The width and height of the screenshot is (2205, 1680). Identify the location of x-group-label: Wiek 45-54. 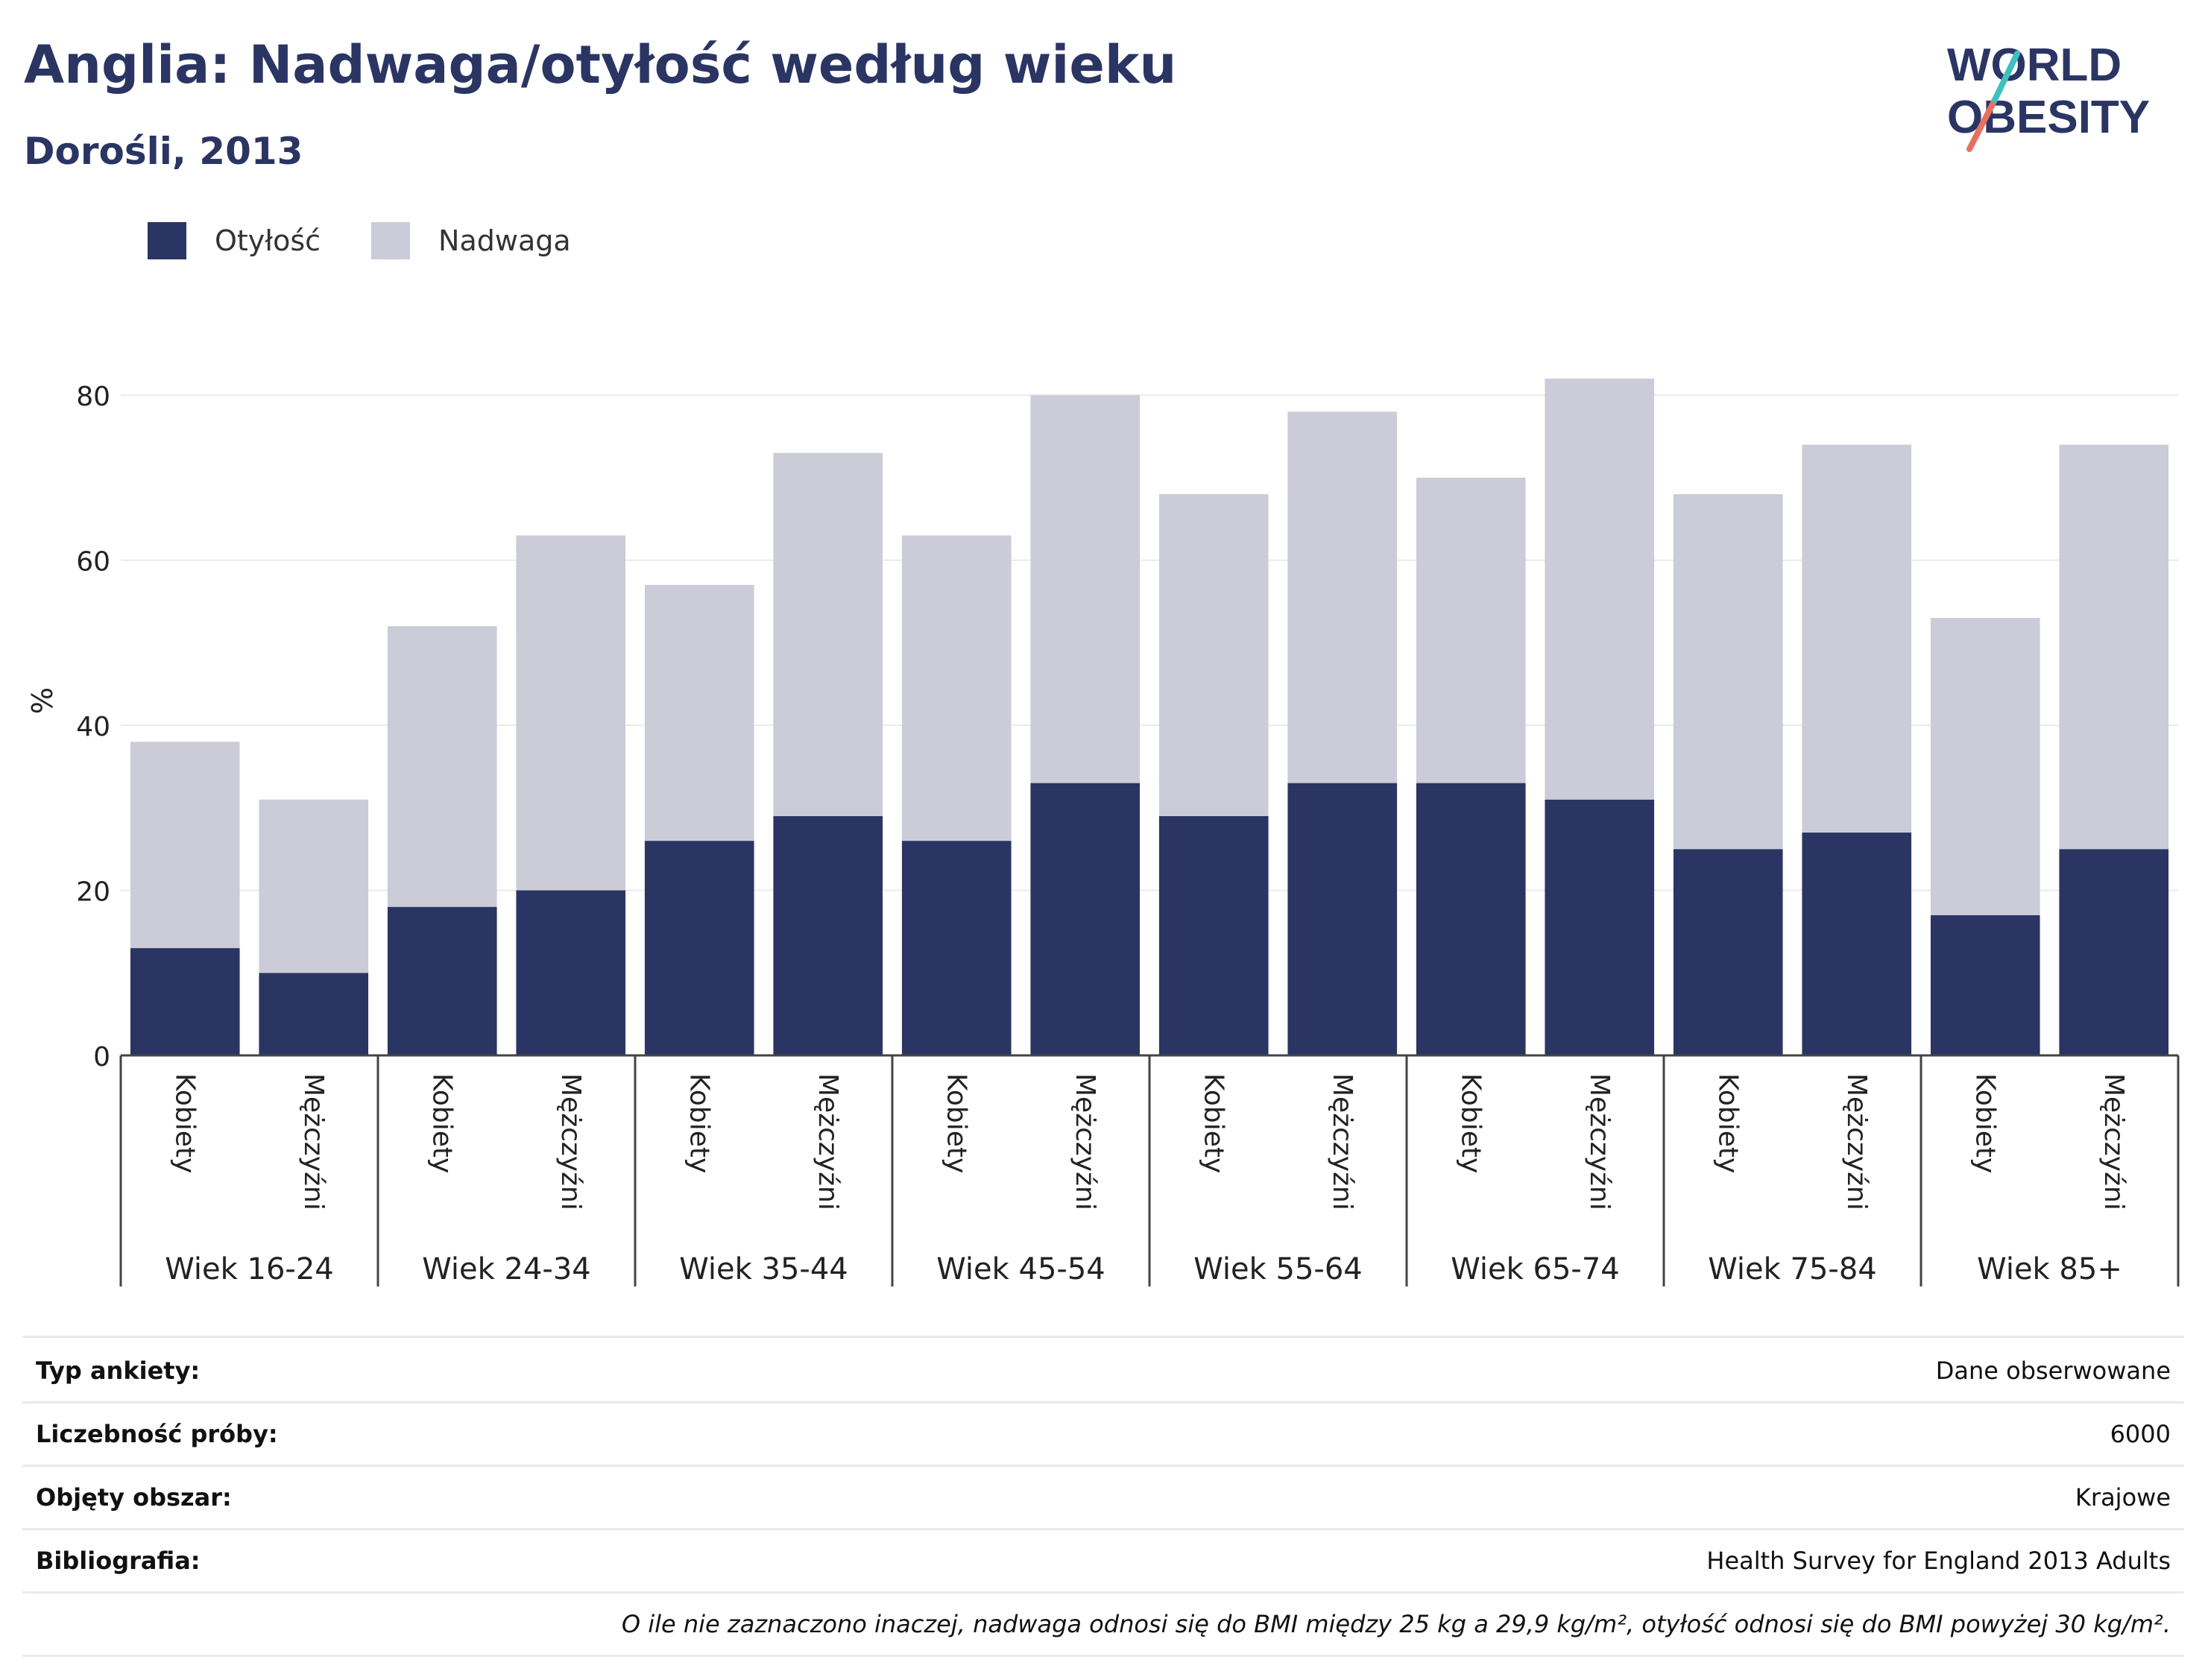
(1020, 1269).